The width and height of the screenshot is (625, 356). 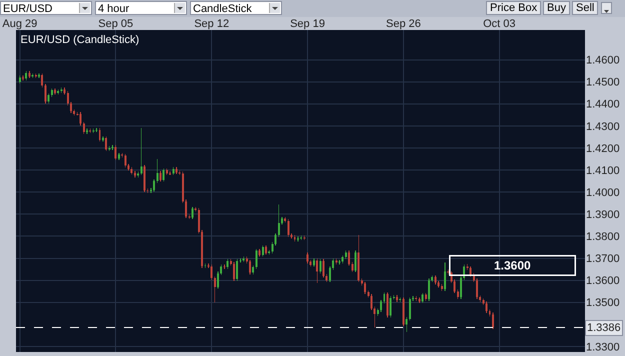 I want to click on y-tick-label: 1.4100, so click(x=603, y=170).